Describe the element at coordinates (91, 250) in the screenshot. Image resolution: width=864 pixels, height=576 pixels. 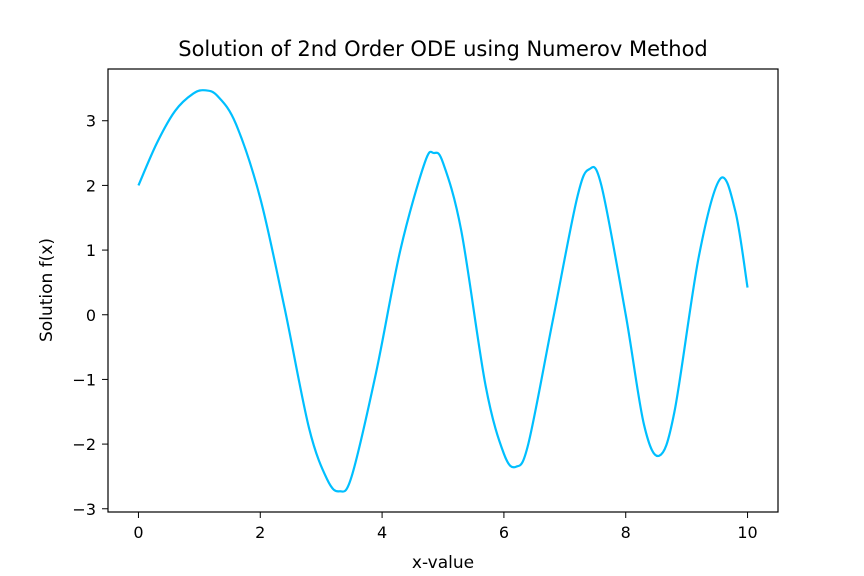
I see `y-tick-label: 1` at that location.